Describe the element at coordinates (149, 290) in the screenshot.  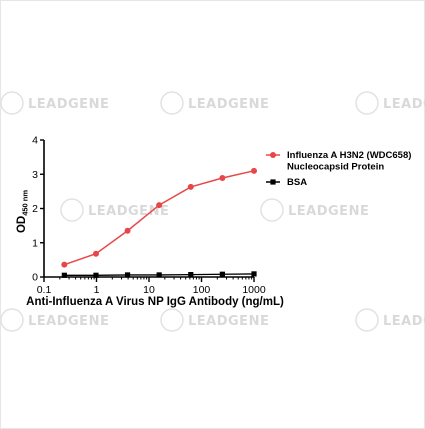
I see `x-tick-label: 10` at that location.